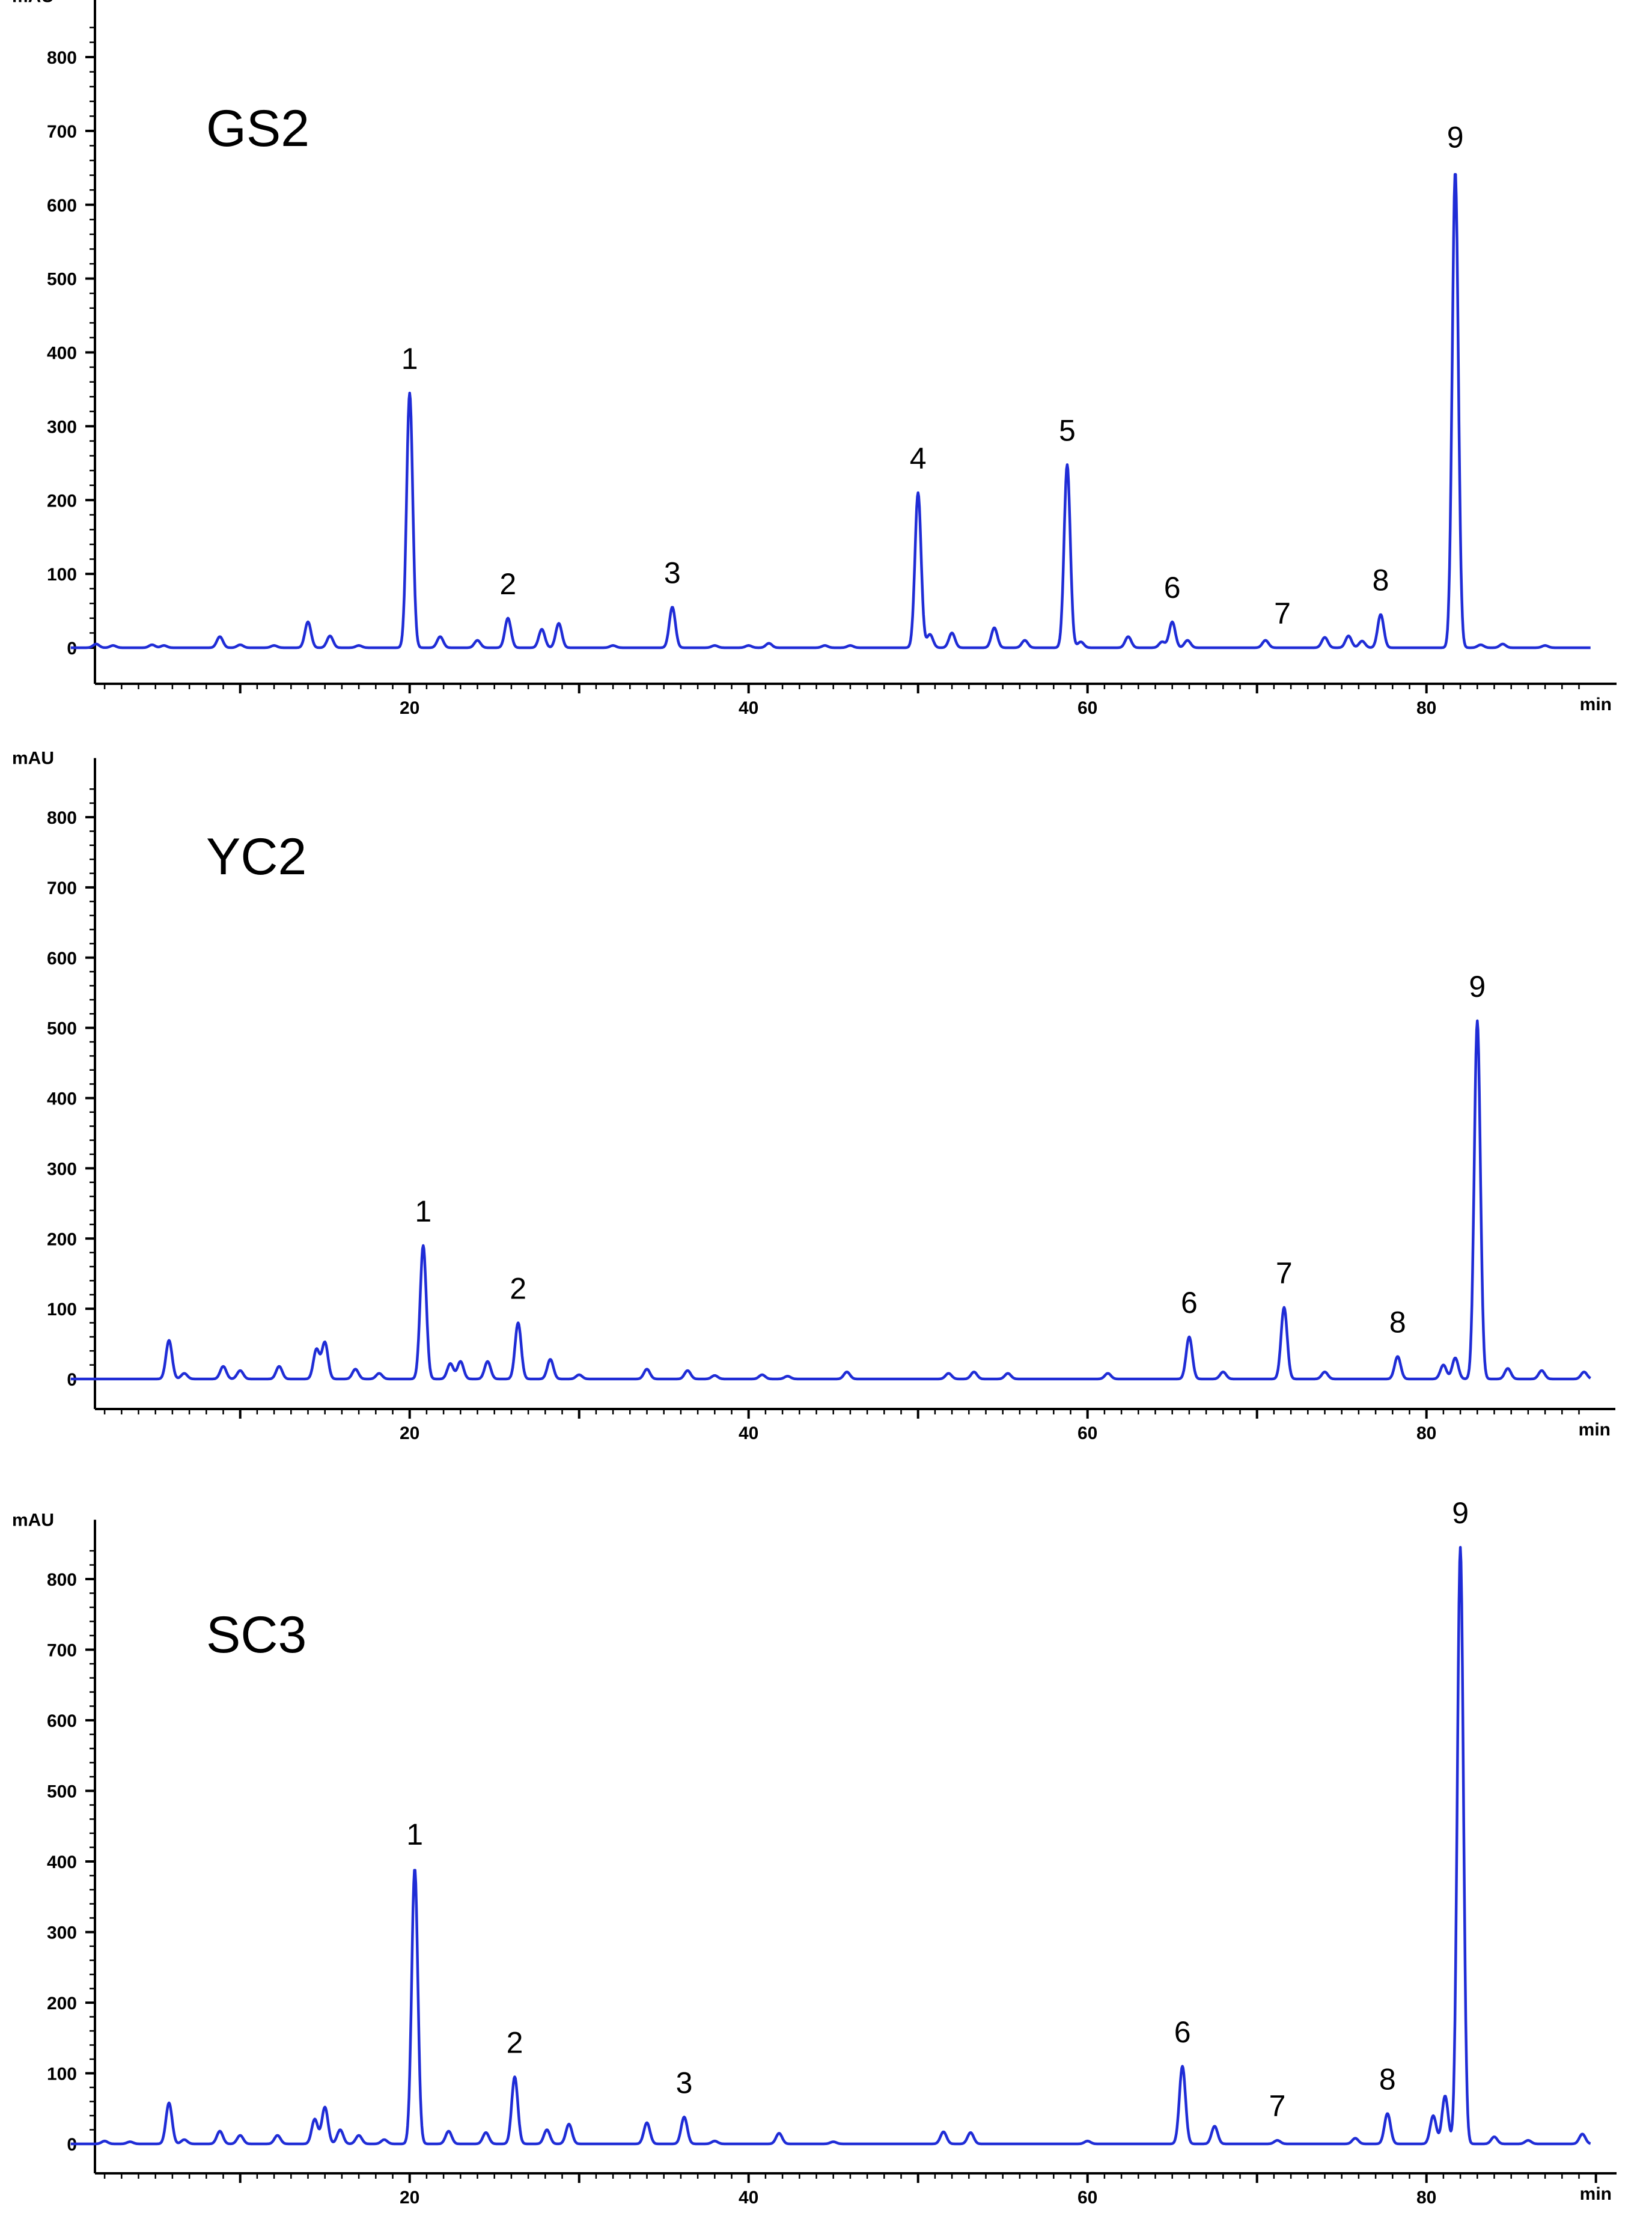 Image resolution: width=1652 pixels, height=2228 pixels. What do you see at coordinates (256, 1635) in the screenshot?
I see `panel-title: SC3` at bounding box center [256, 1635].